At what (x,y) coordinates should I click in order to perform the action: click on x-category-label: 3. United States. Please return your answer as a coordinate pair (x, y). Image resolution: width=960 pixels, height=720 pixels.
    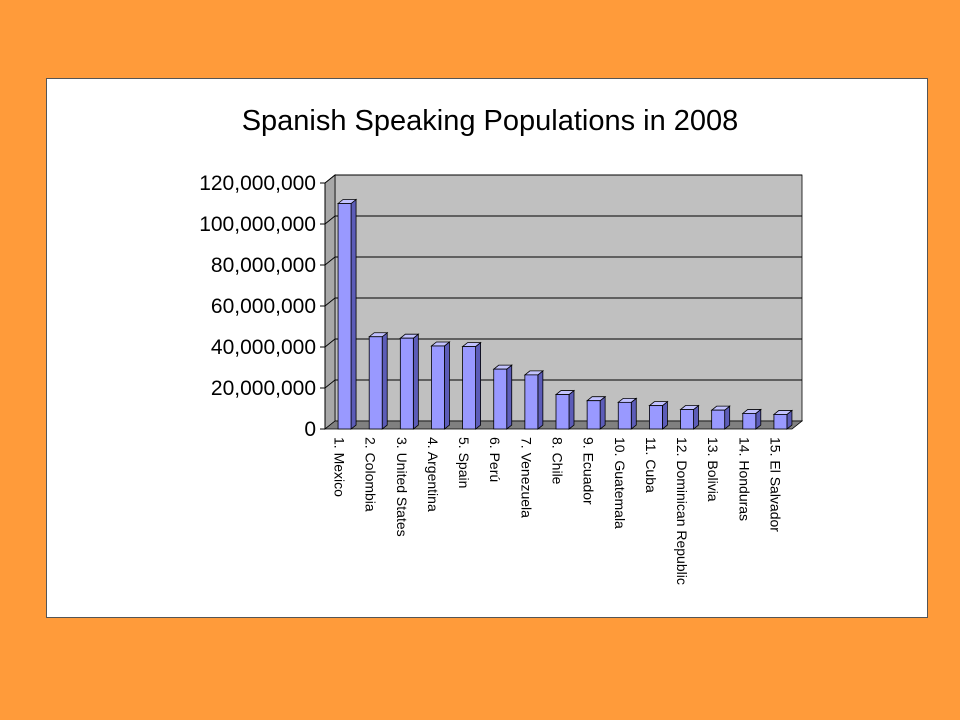
    Looking at the image, I should click on (402, 487).